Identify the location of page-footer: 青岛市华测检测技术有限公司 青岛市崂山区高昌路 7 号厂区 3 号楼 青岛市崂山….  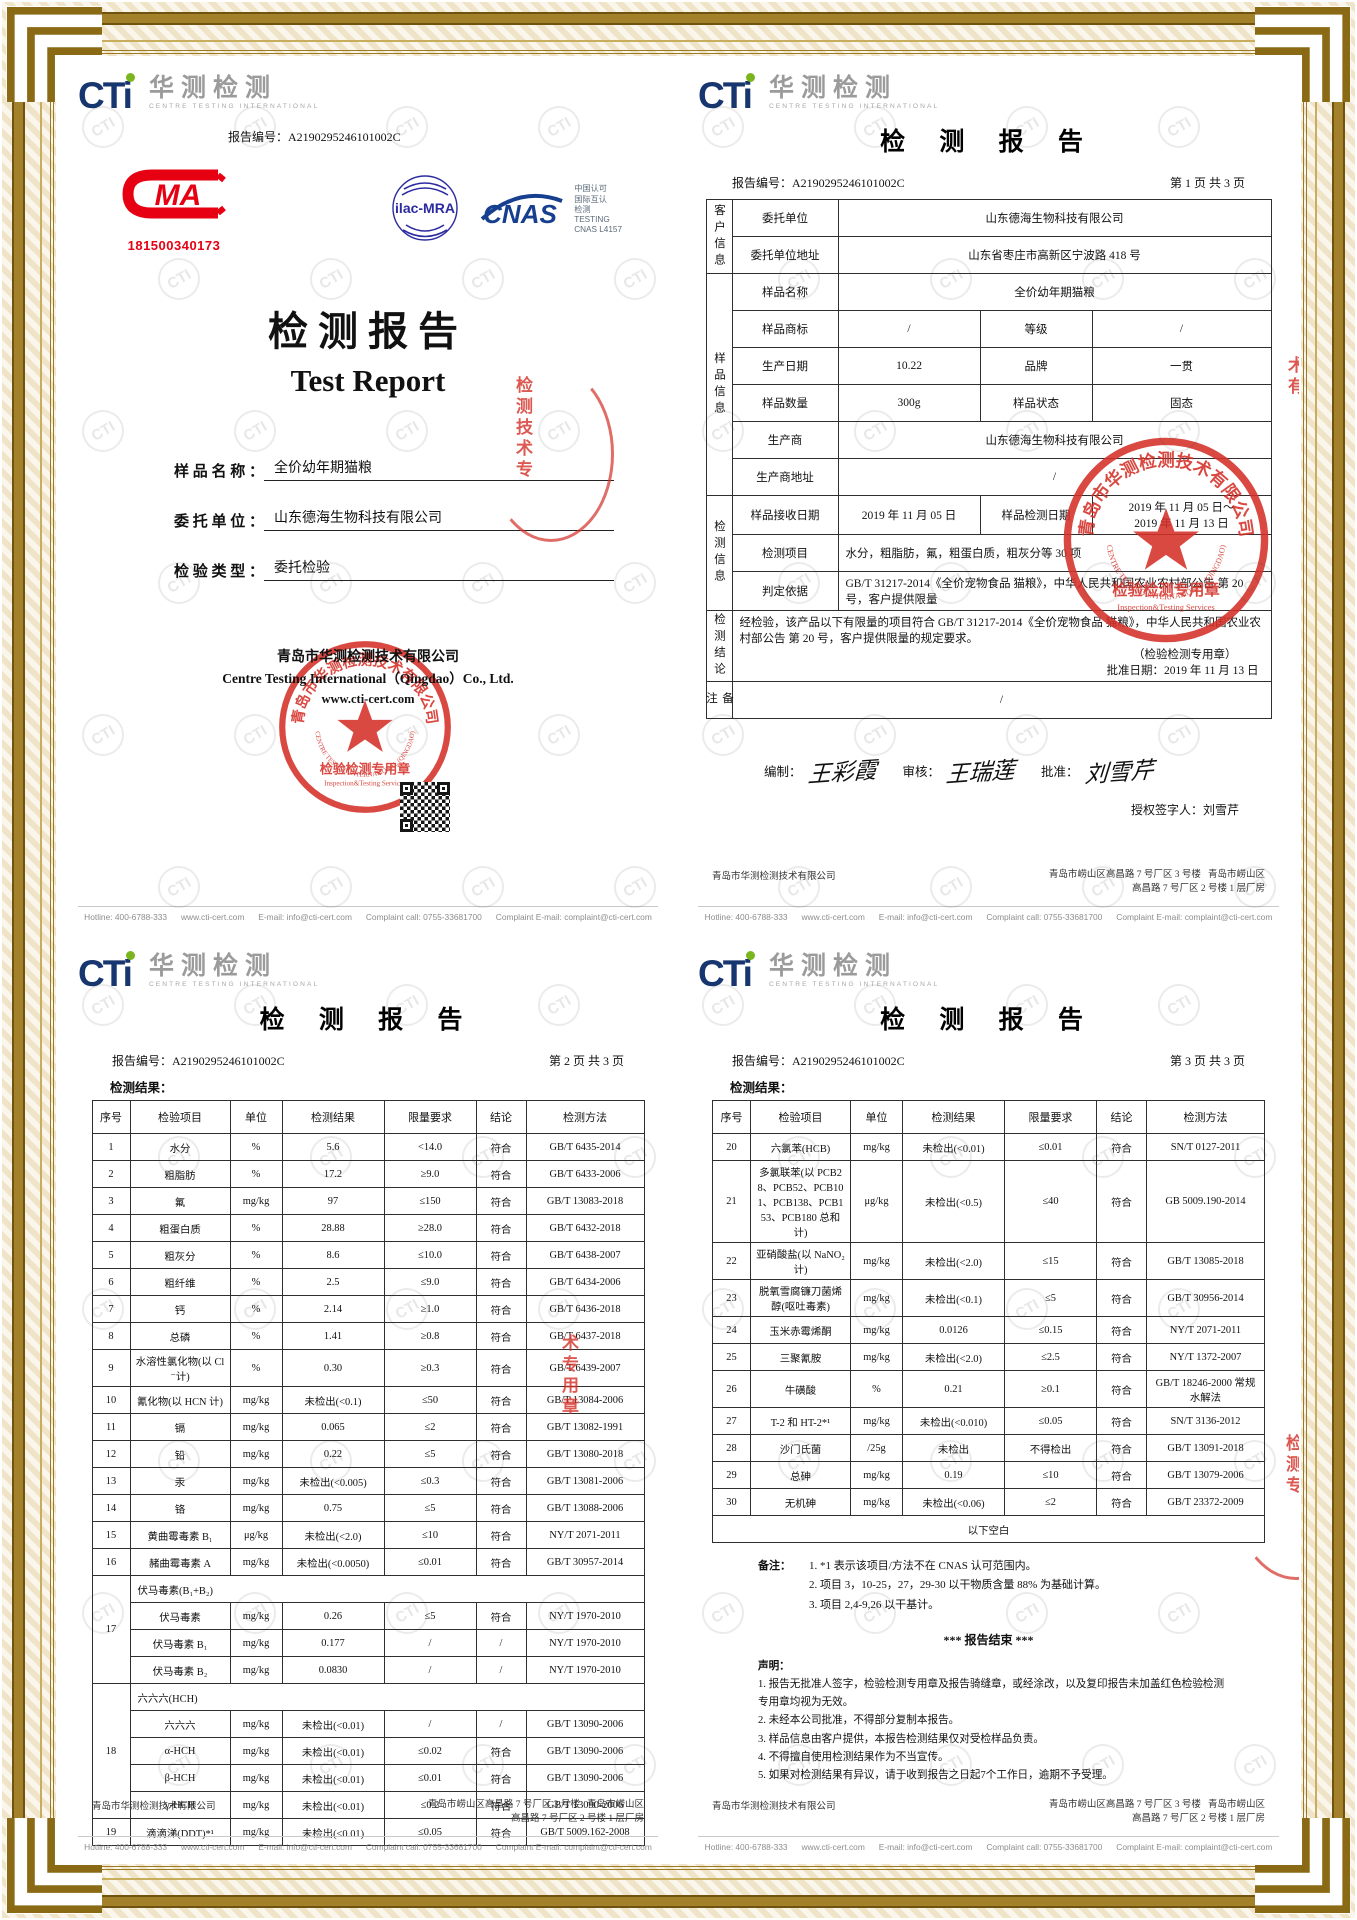
(988, 1828).